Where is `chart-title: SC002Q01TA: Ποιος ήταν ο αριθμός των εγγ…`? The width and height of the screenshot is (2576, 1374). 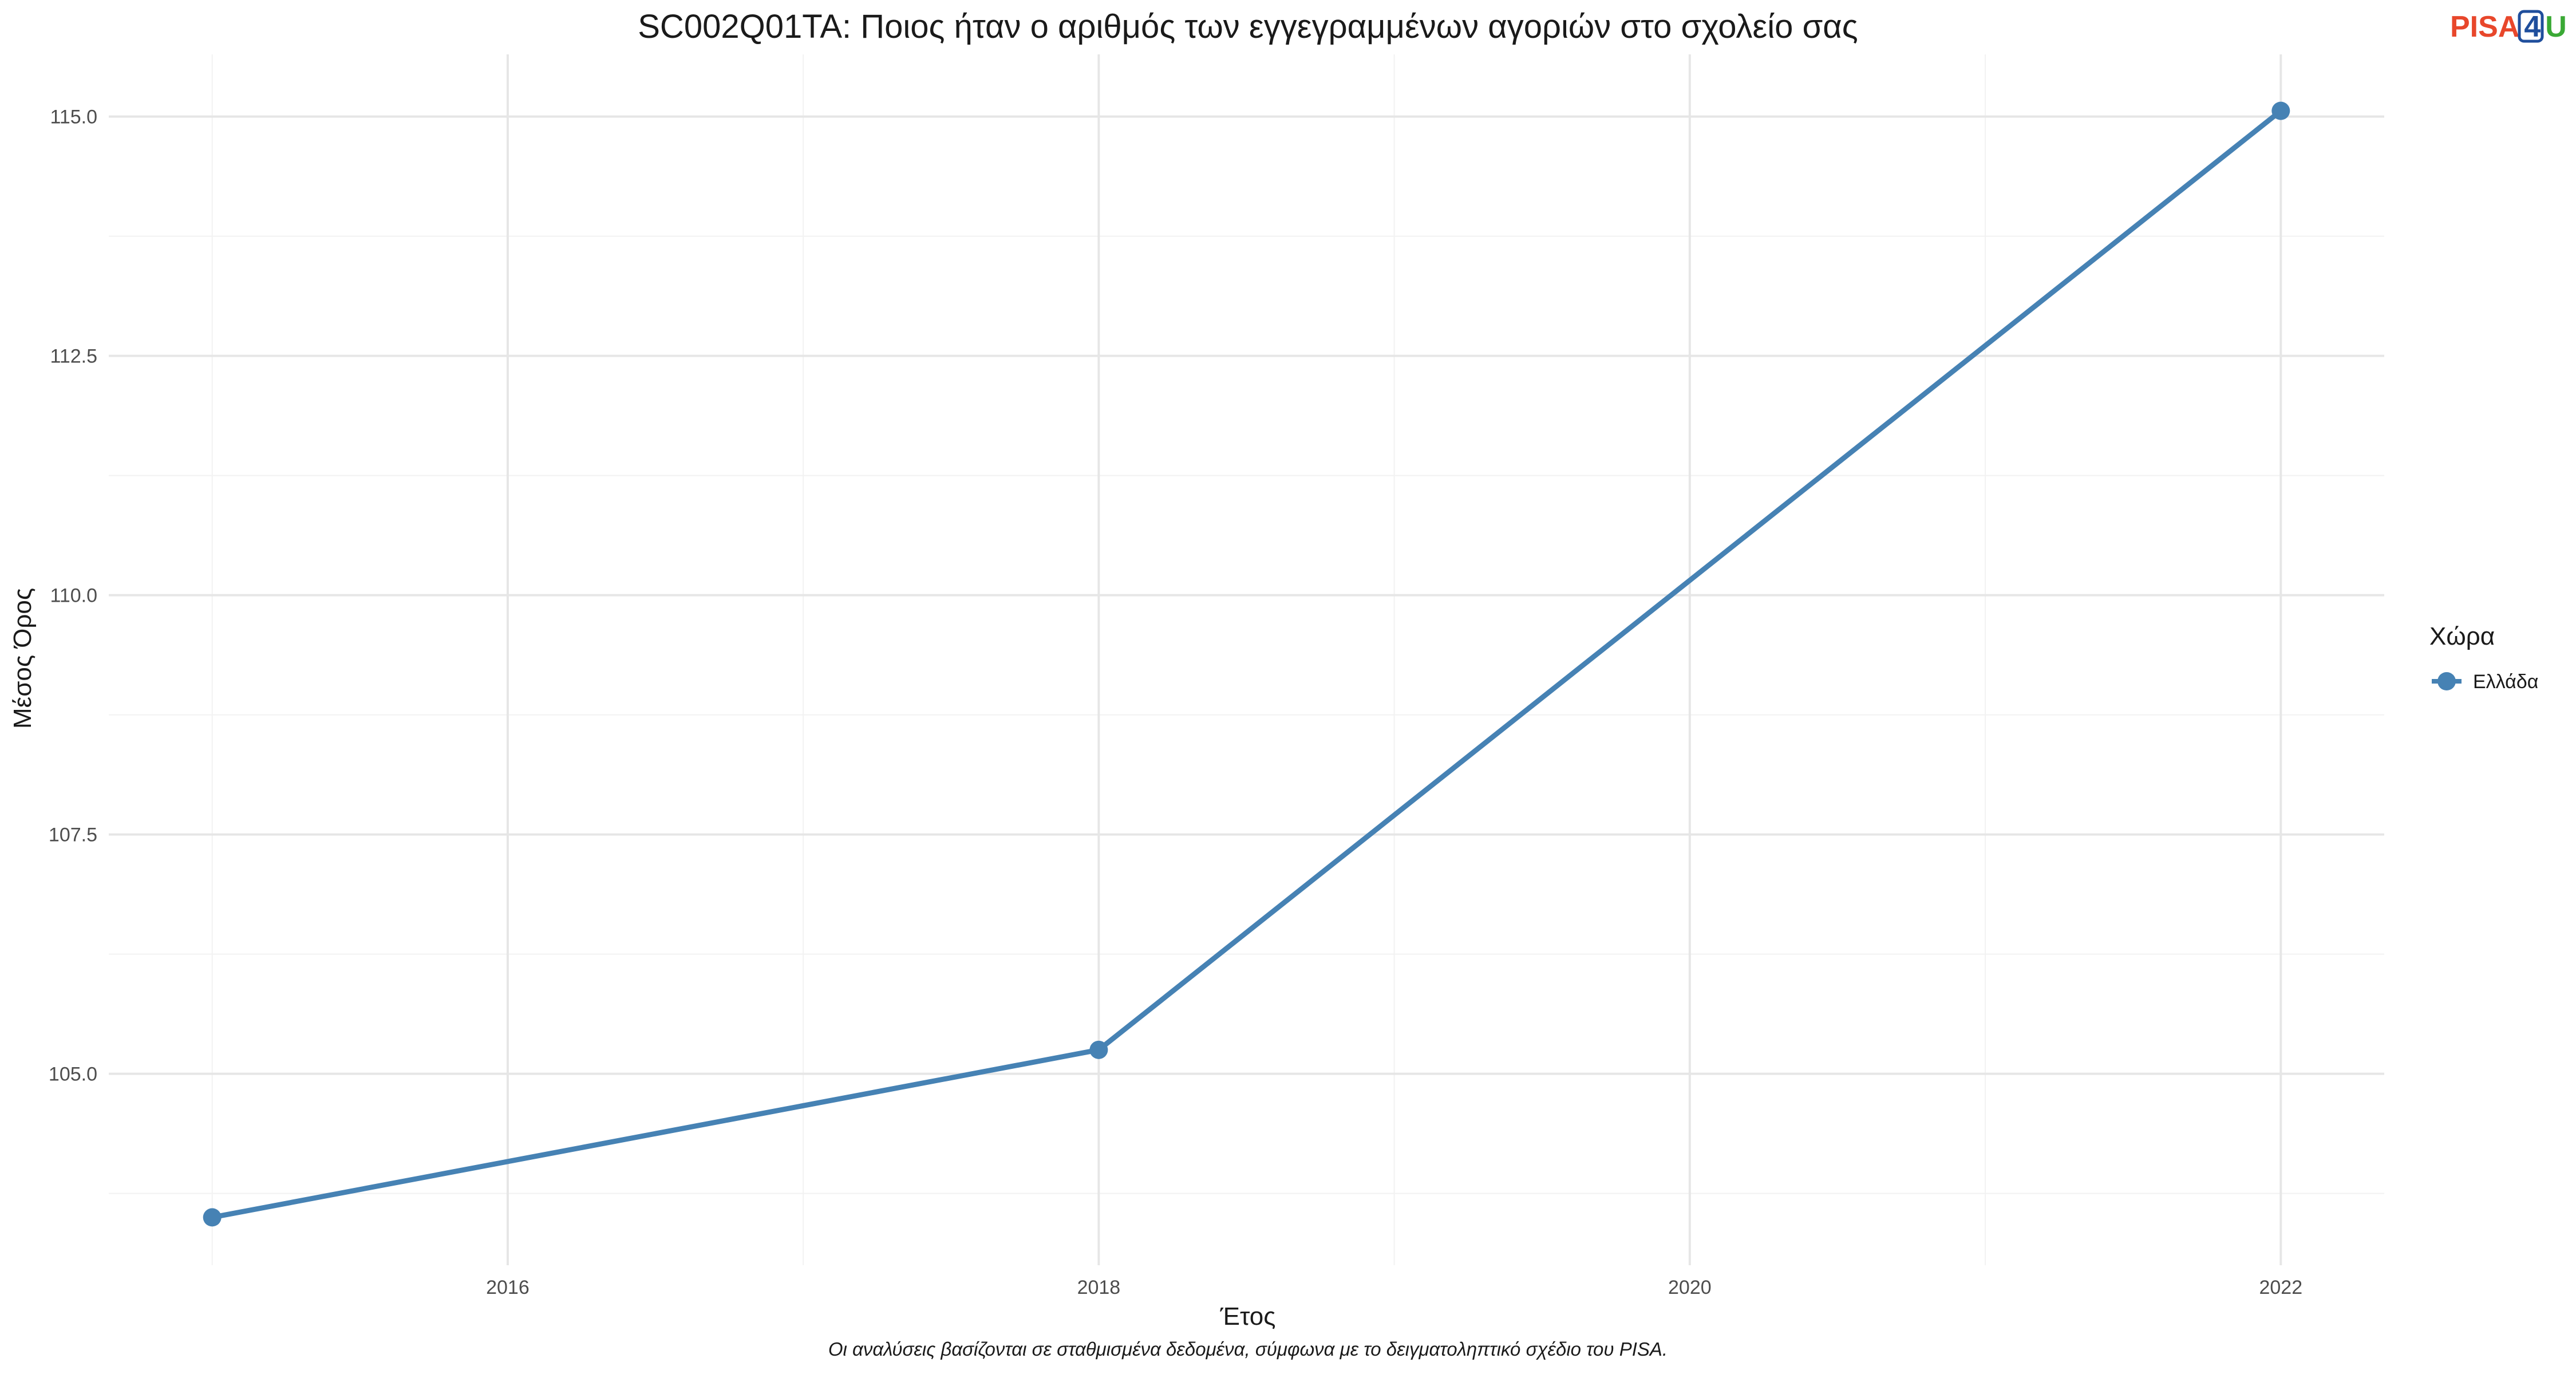
chart-title: SC002Q01TA: Ποιος ήταν ο αριθμός των εγγ… is located at coordinates (1248, 27).